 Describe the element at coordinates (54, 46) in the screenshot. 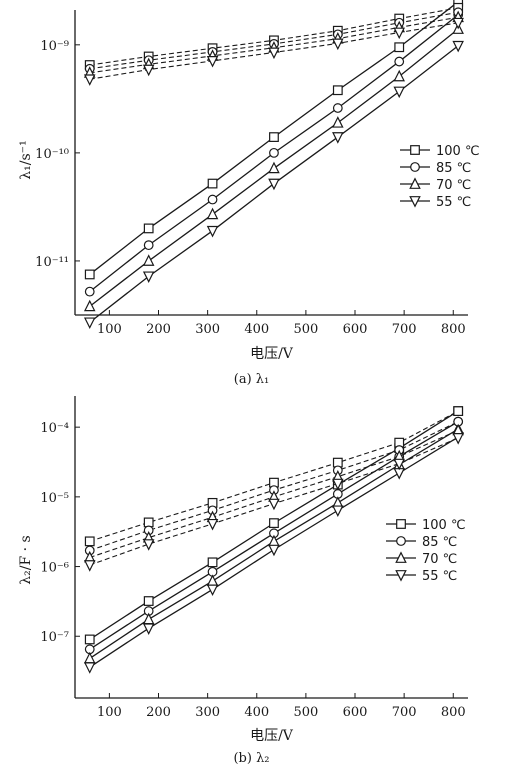

I see `y-tick-label: 10⁻⁹` at that location.